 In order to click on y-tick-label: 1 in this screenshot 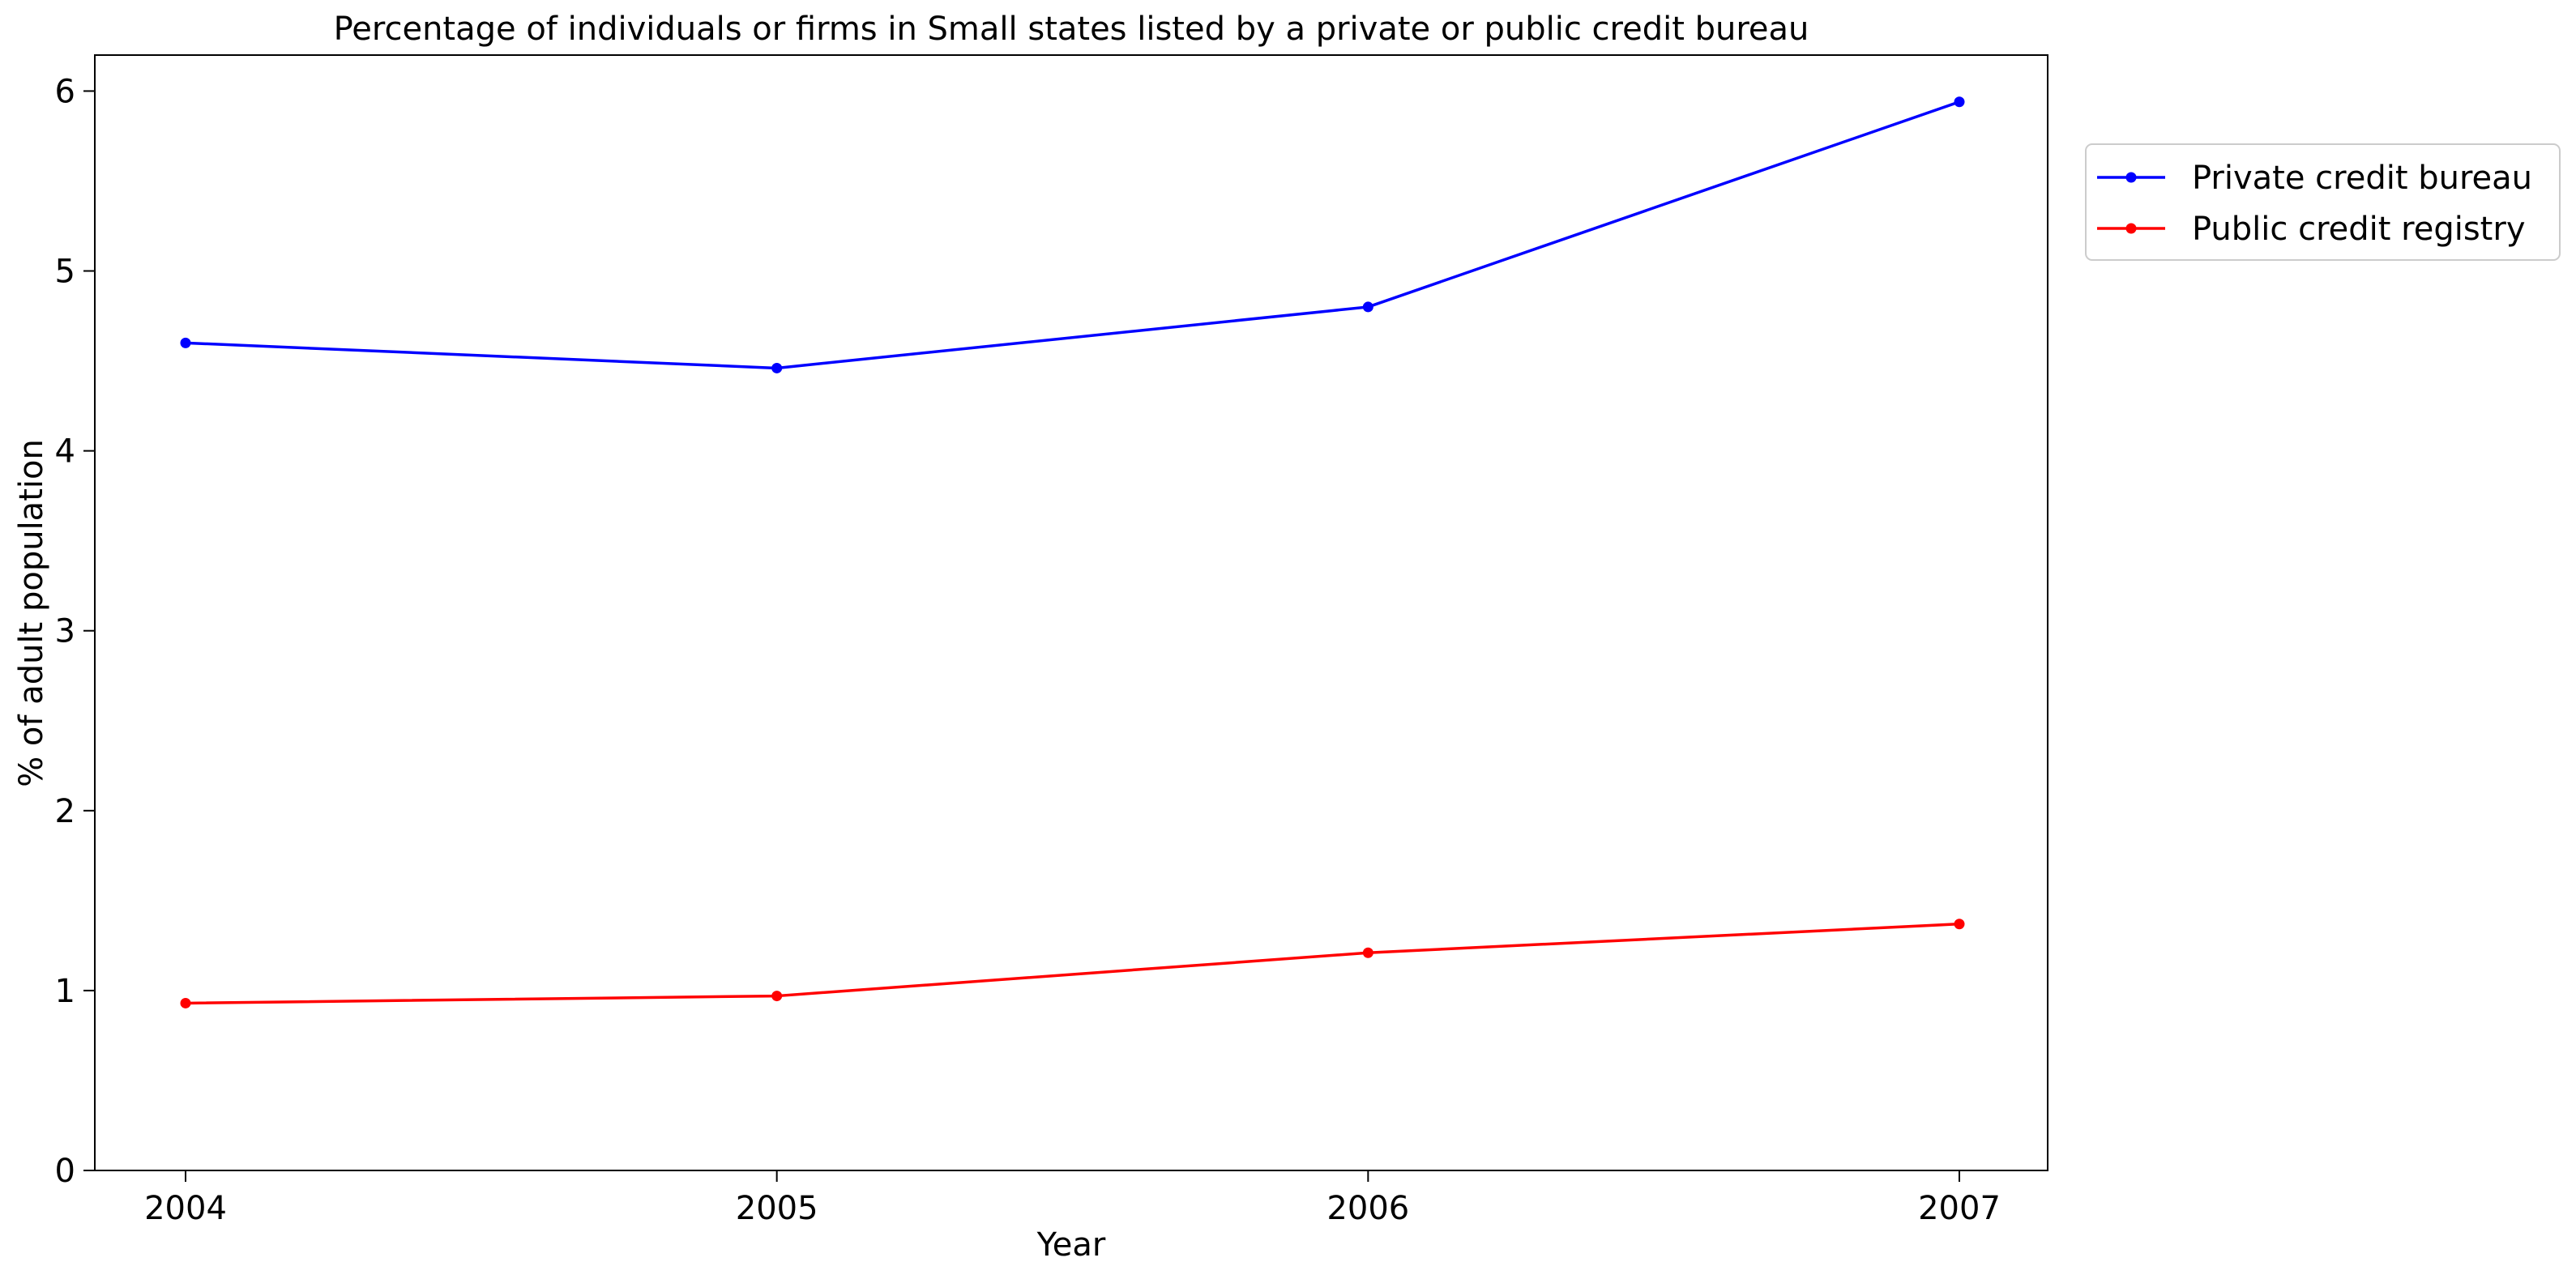, I will do `click(65, 991)`.